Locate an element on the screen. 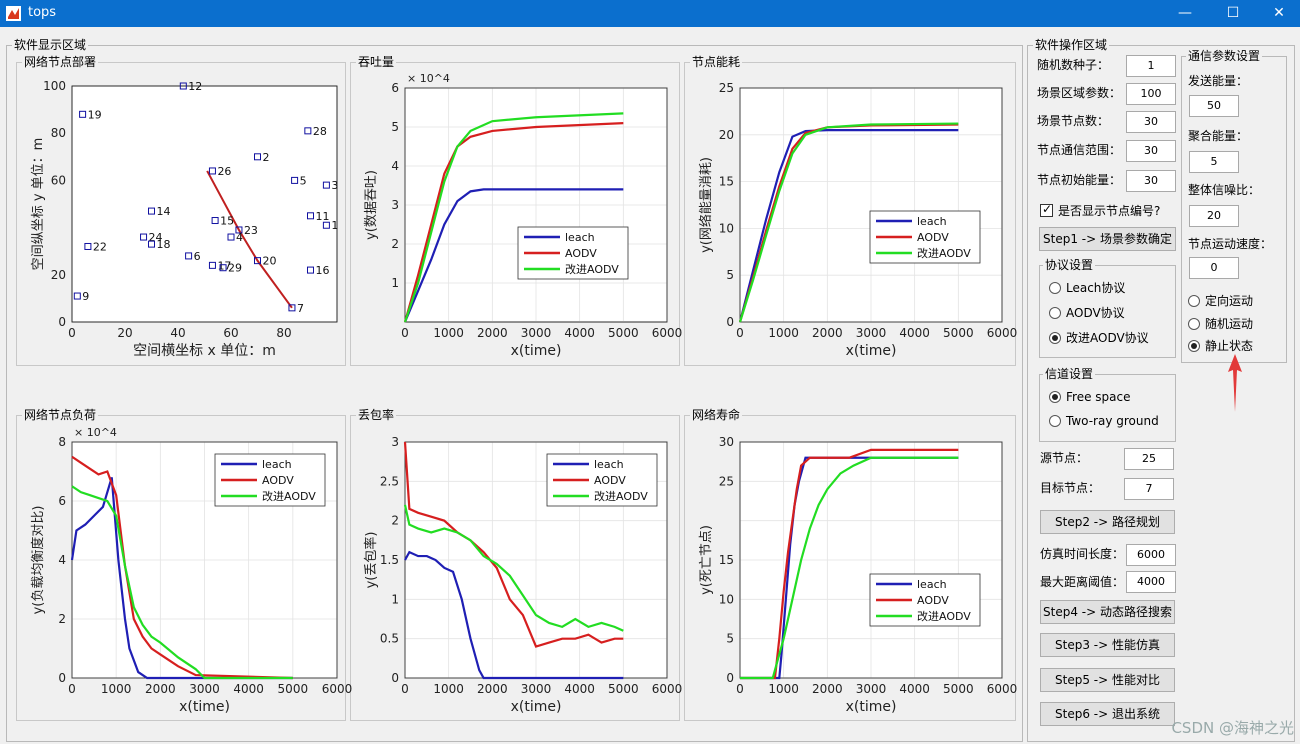 The height and width of the screenshot is (744, 1300). sim-time-input: 6000 is located at coordinates (1151, 555).